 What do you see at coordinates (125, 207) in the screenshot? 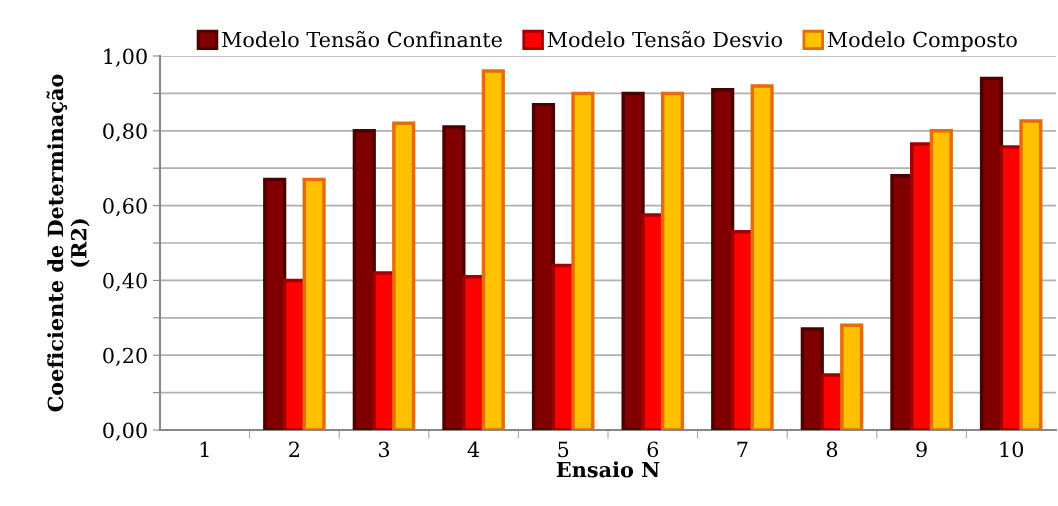
I see `y-tick-label: 0,60` at bounding box center [125, 207].